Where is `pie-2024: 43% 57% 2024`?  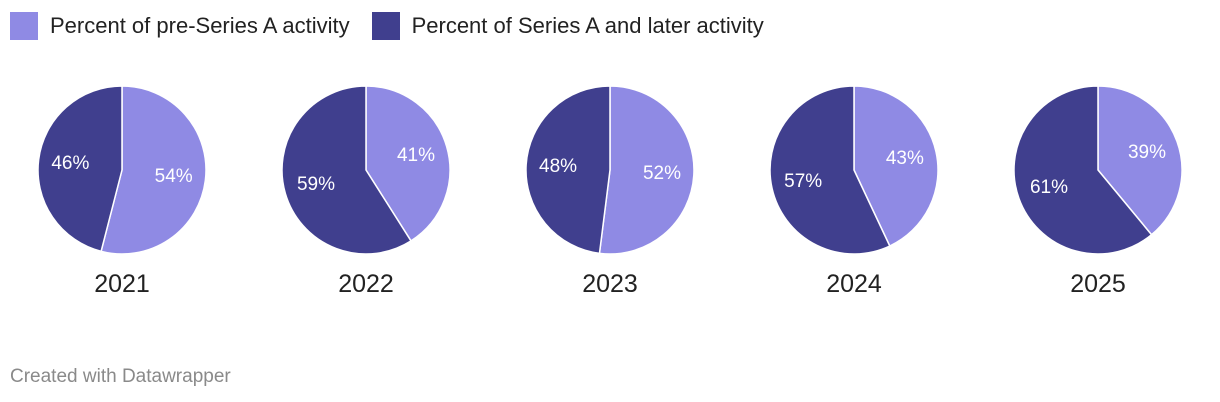 pie-2024: 43% 57% 2024 is located at coordinates (854, 191).